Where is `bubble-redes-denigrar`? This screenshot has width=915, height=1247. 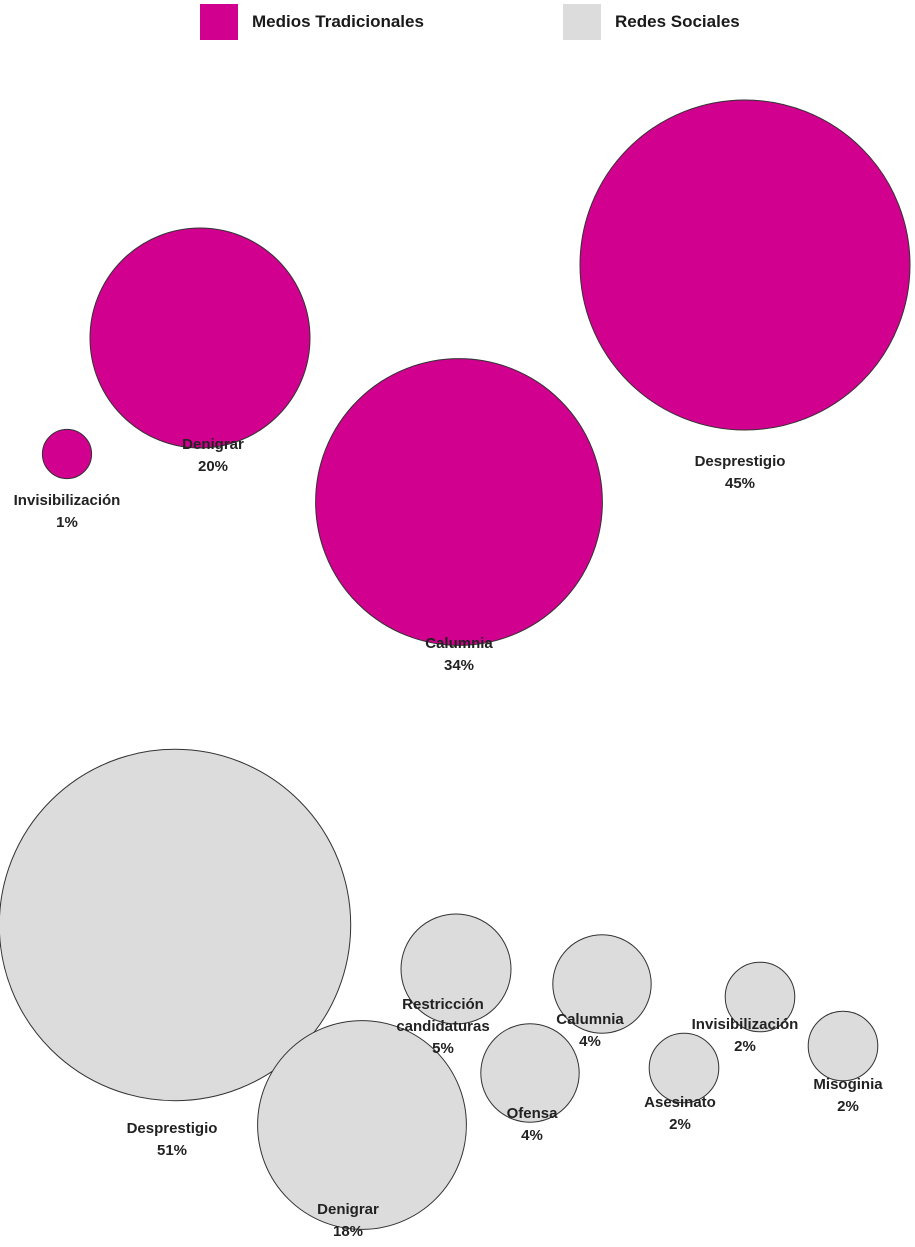 bubble-redes-denigrar is located at coordinates (362, 1125).